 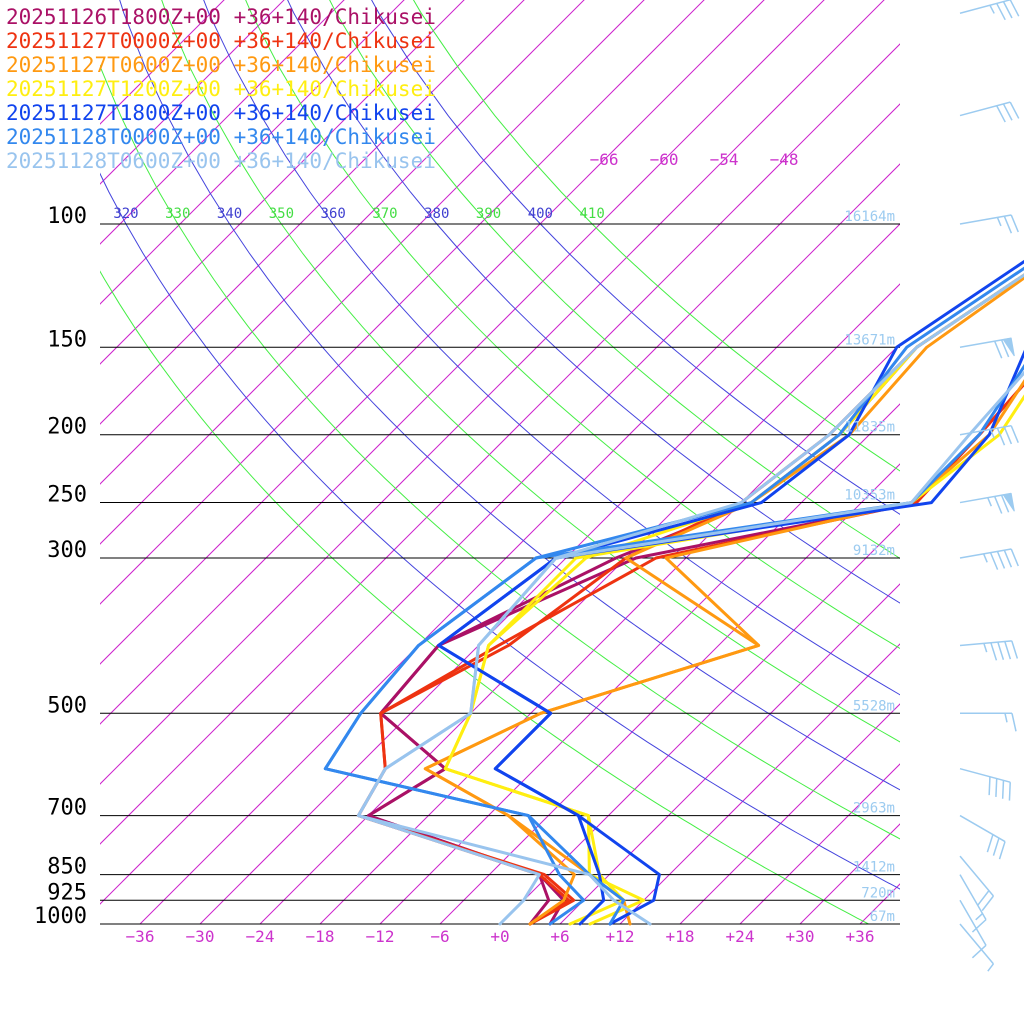 I want to click on theta-label: 330, so click(x=177, y=214).